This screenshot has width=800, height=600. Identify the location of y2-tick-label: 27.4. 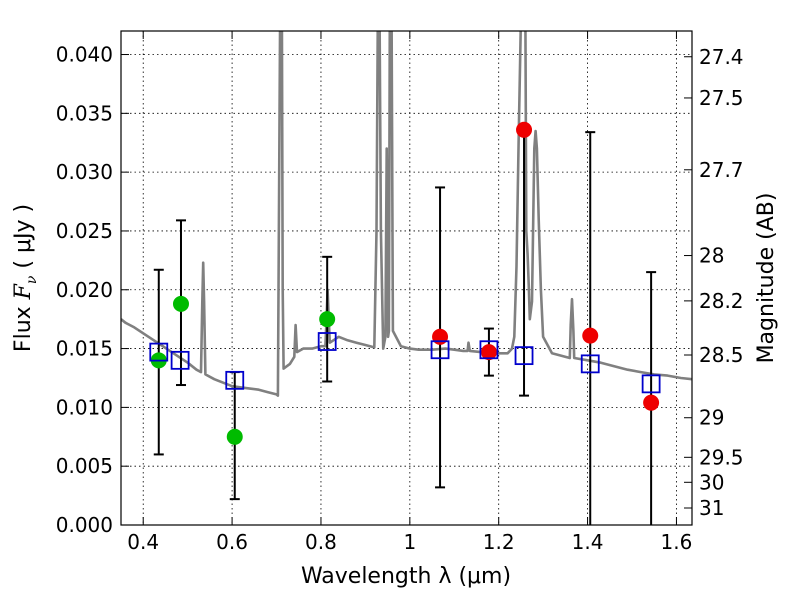
(721, 57).